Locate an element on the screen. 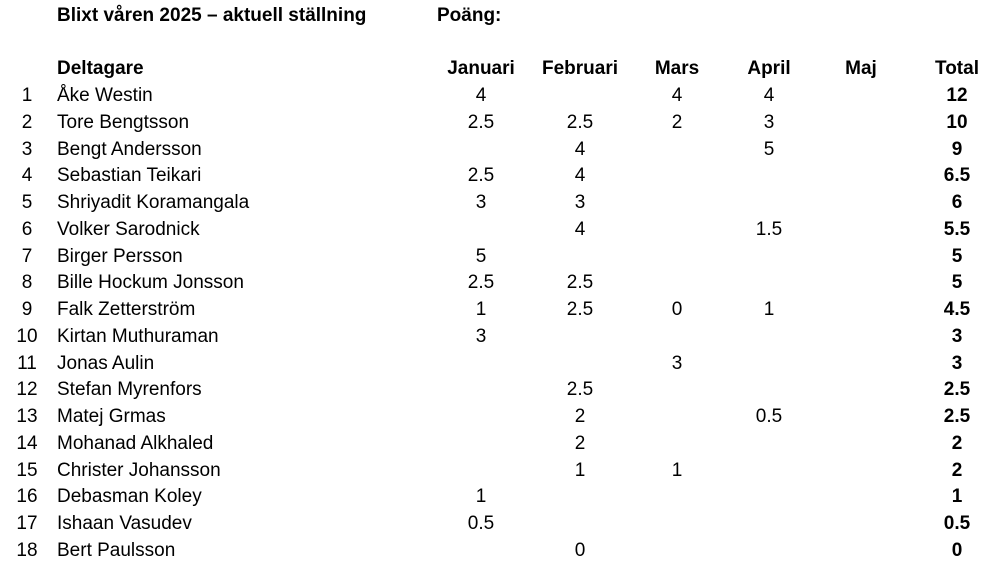  total-cell: 0 is located at coordinates (957, 550).